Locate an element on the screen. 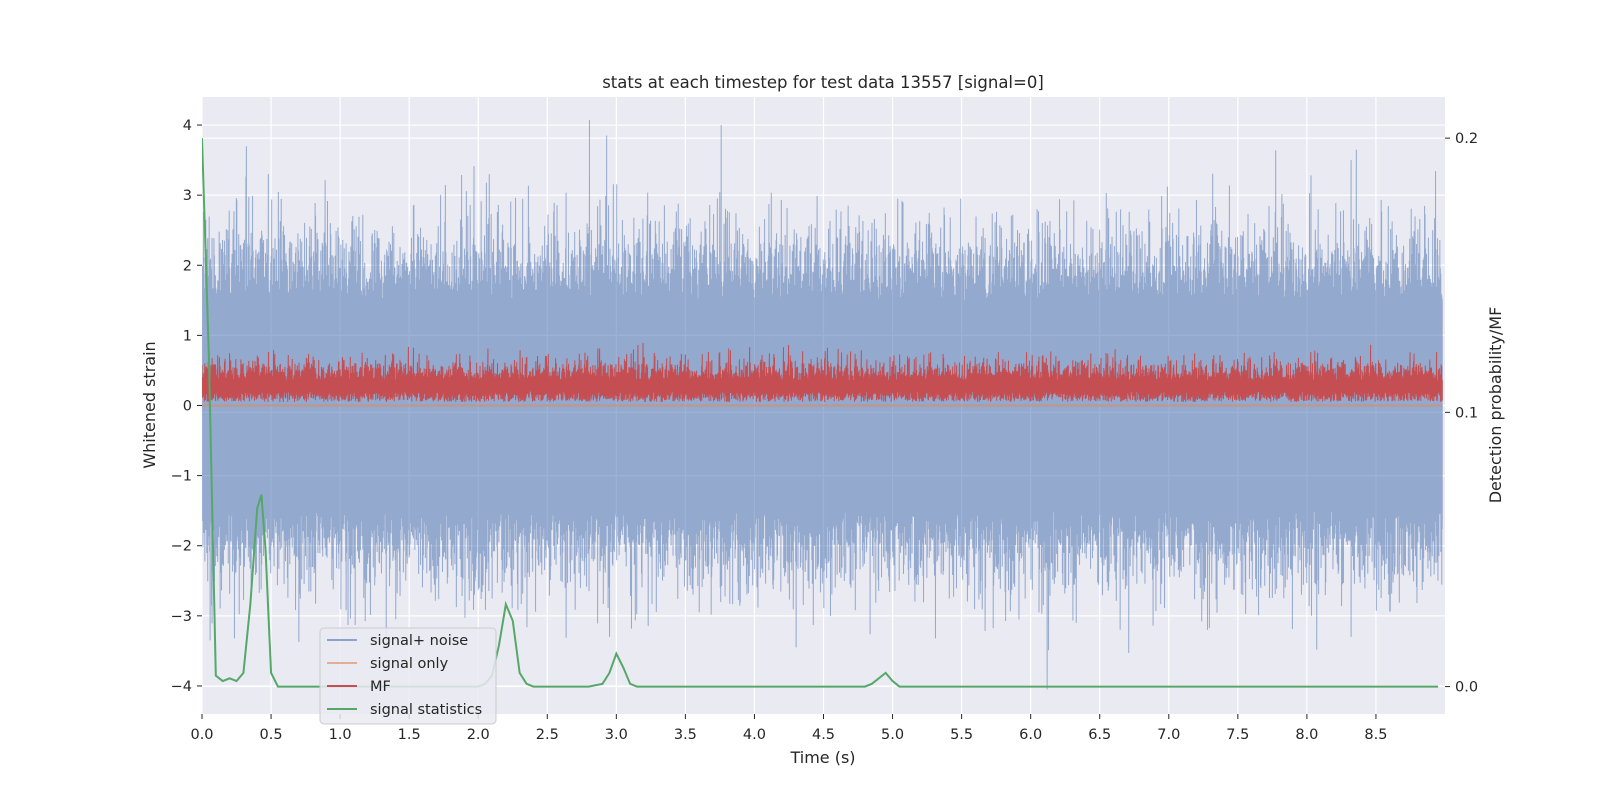  x-tick-label: 7.5 is located at coordinates (1237, 735).